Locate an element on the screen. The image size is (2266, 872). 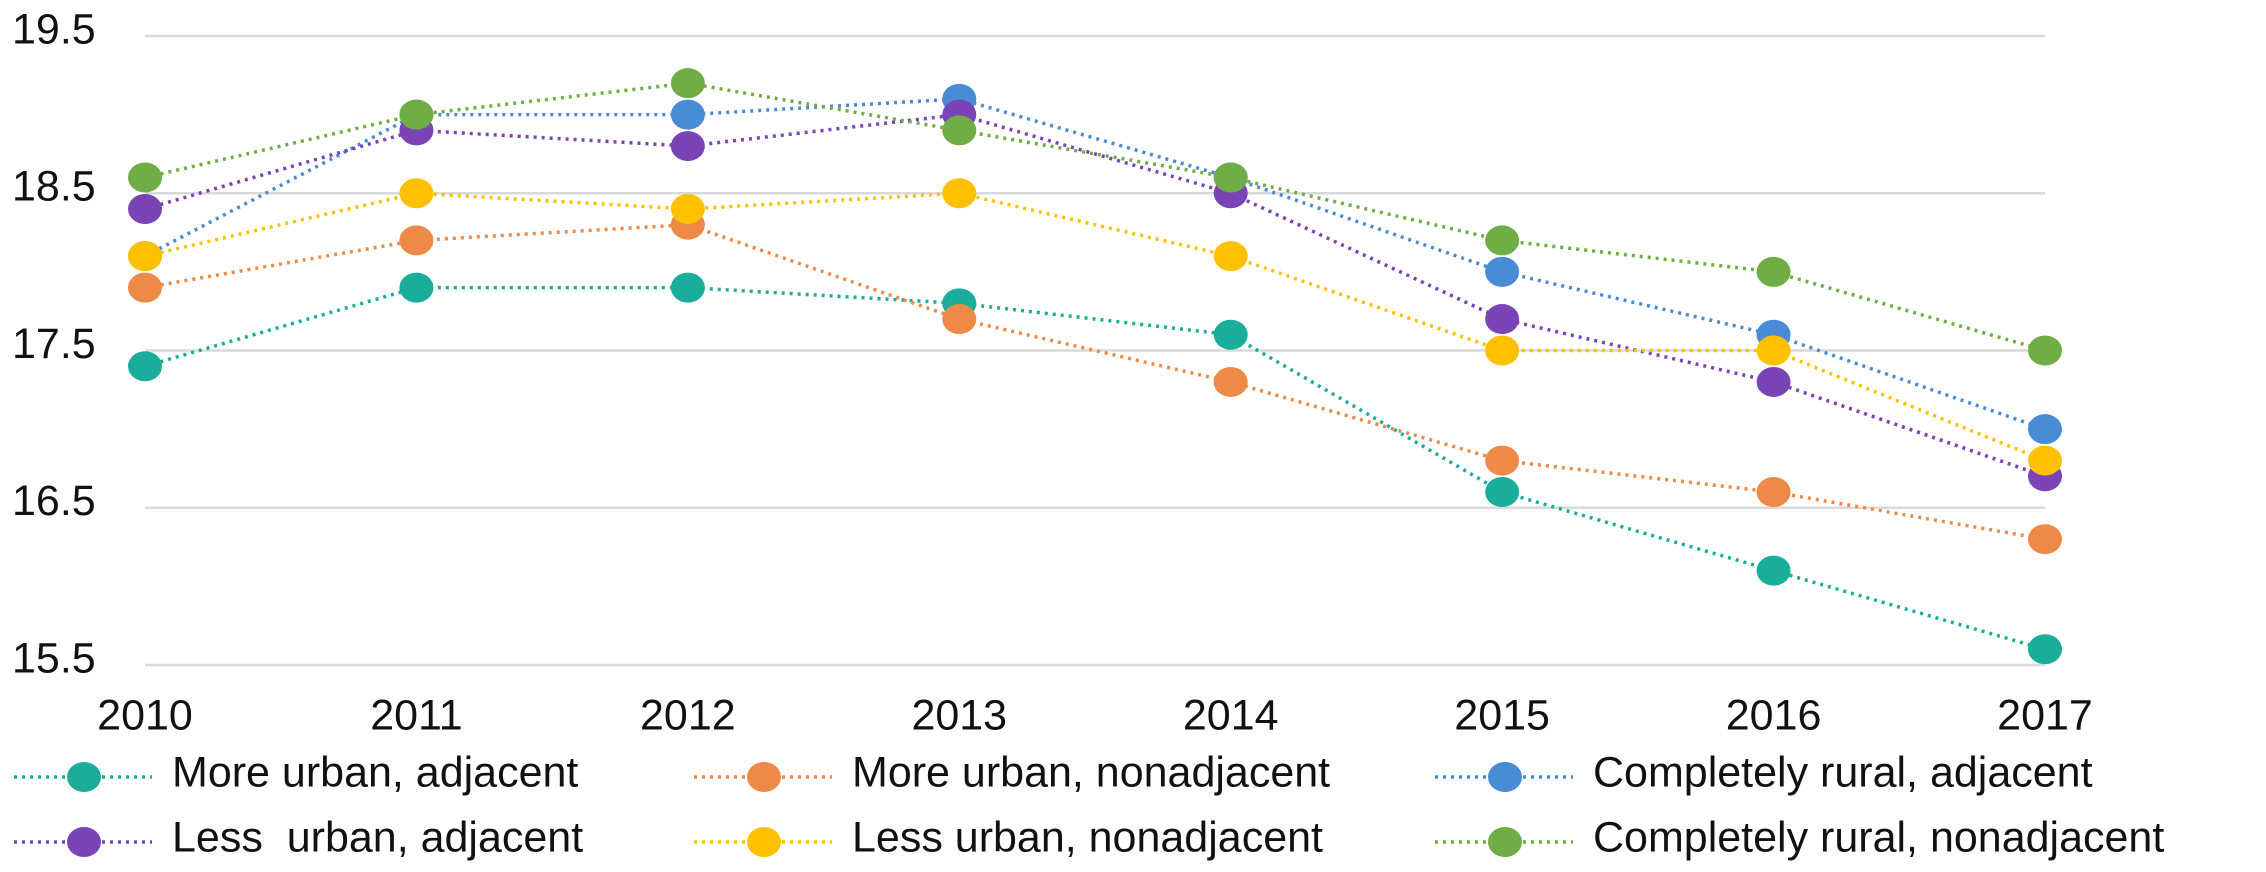
y-tick-label: 18.5 is located at coordinates (54, 187).